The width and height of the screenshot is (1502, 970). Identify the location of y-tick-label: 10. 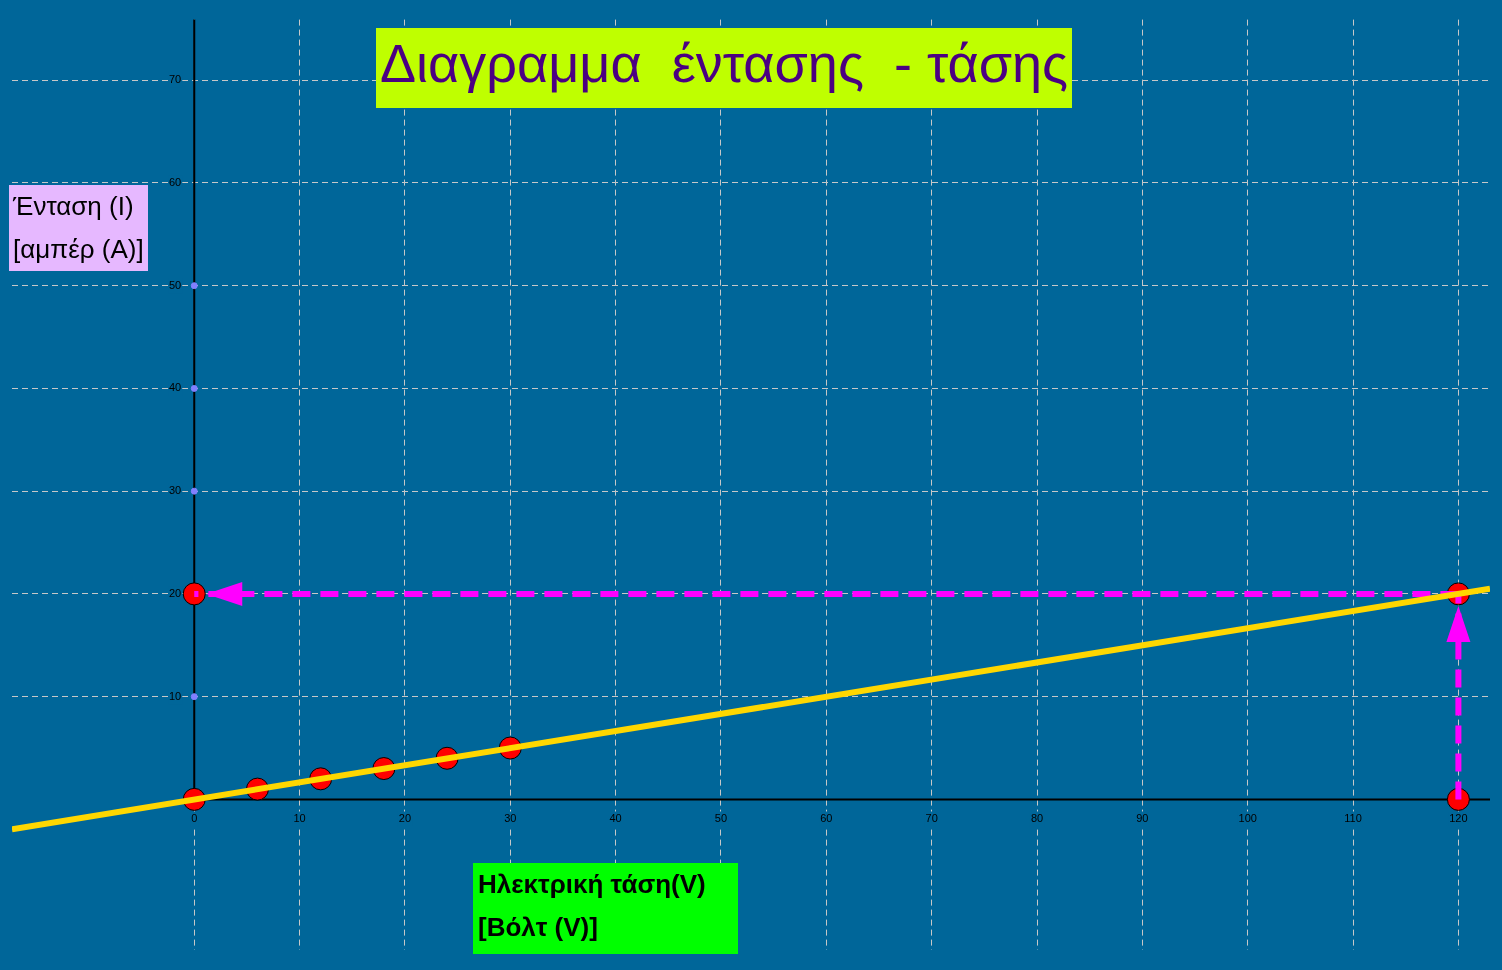
(175, 695).